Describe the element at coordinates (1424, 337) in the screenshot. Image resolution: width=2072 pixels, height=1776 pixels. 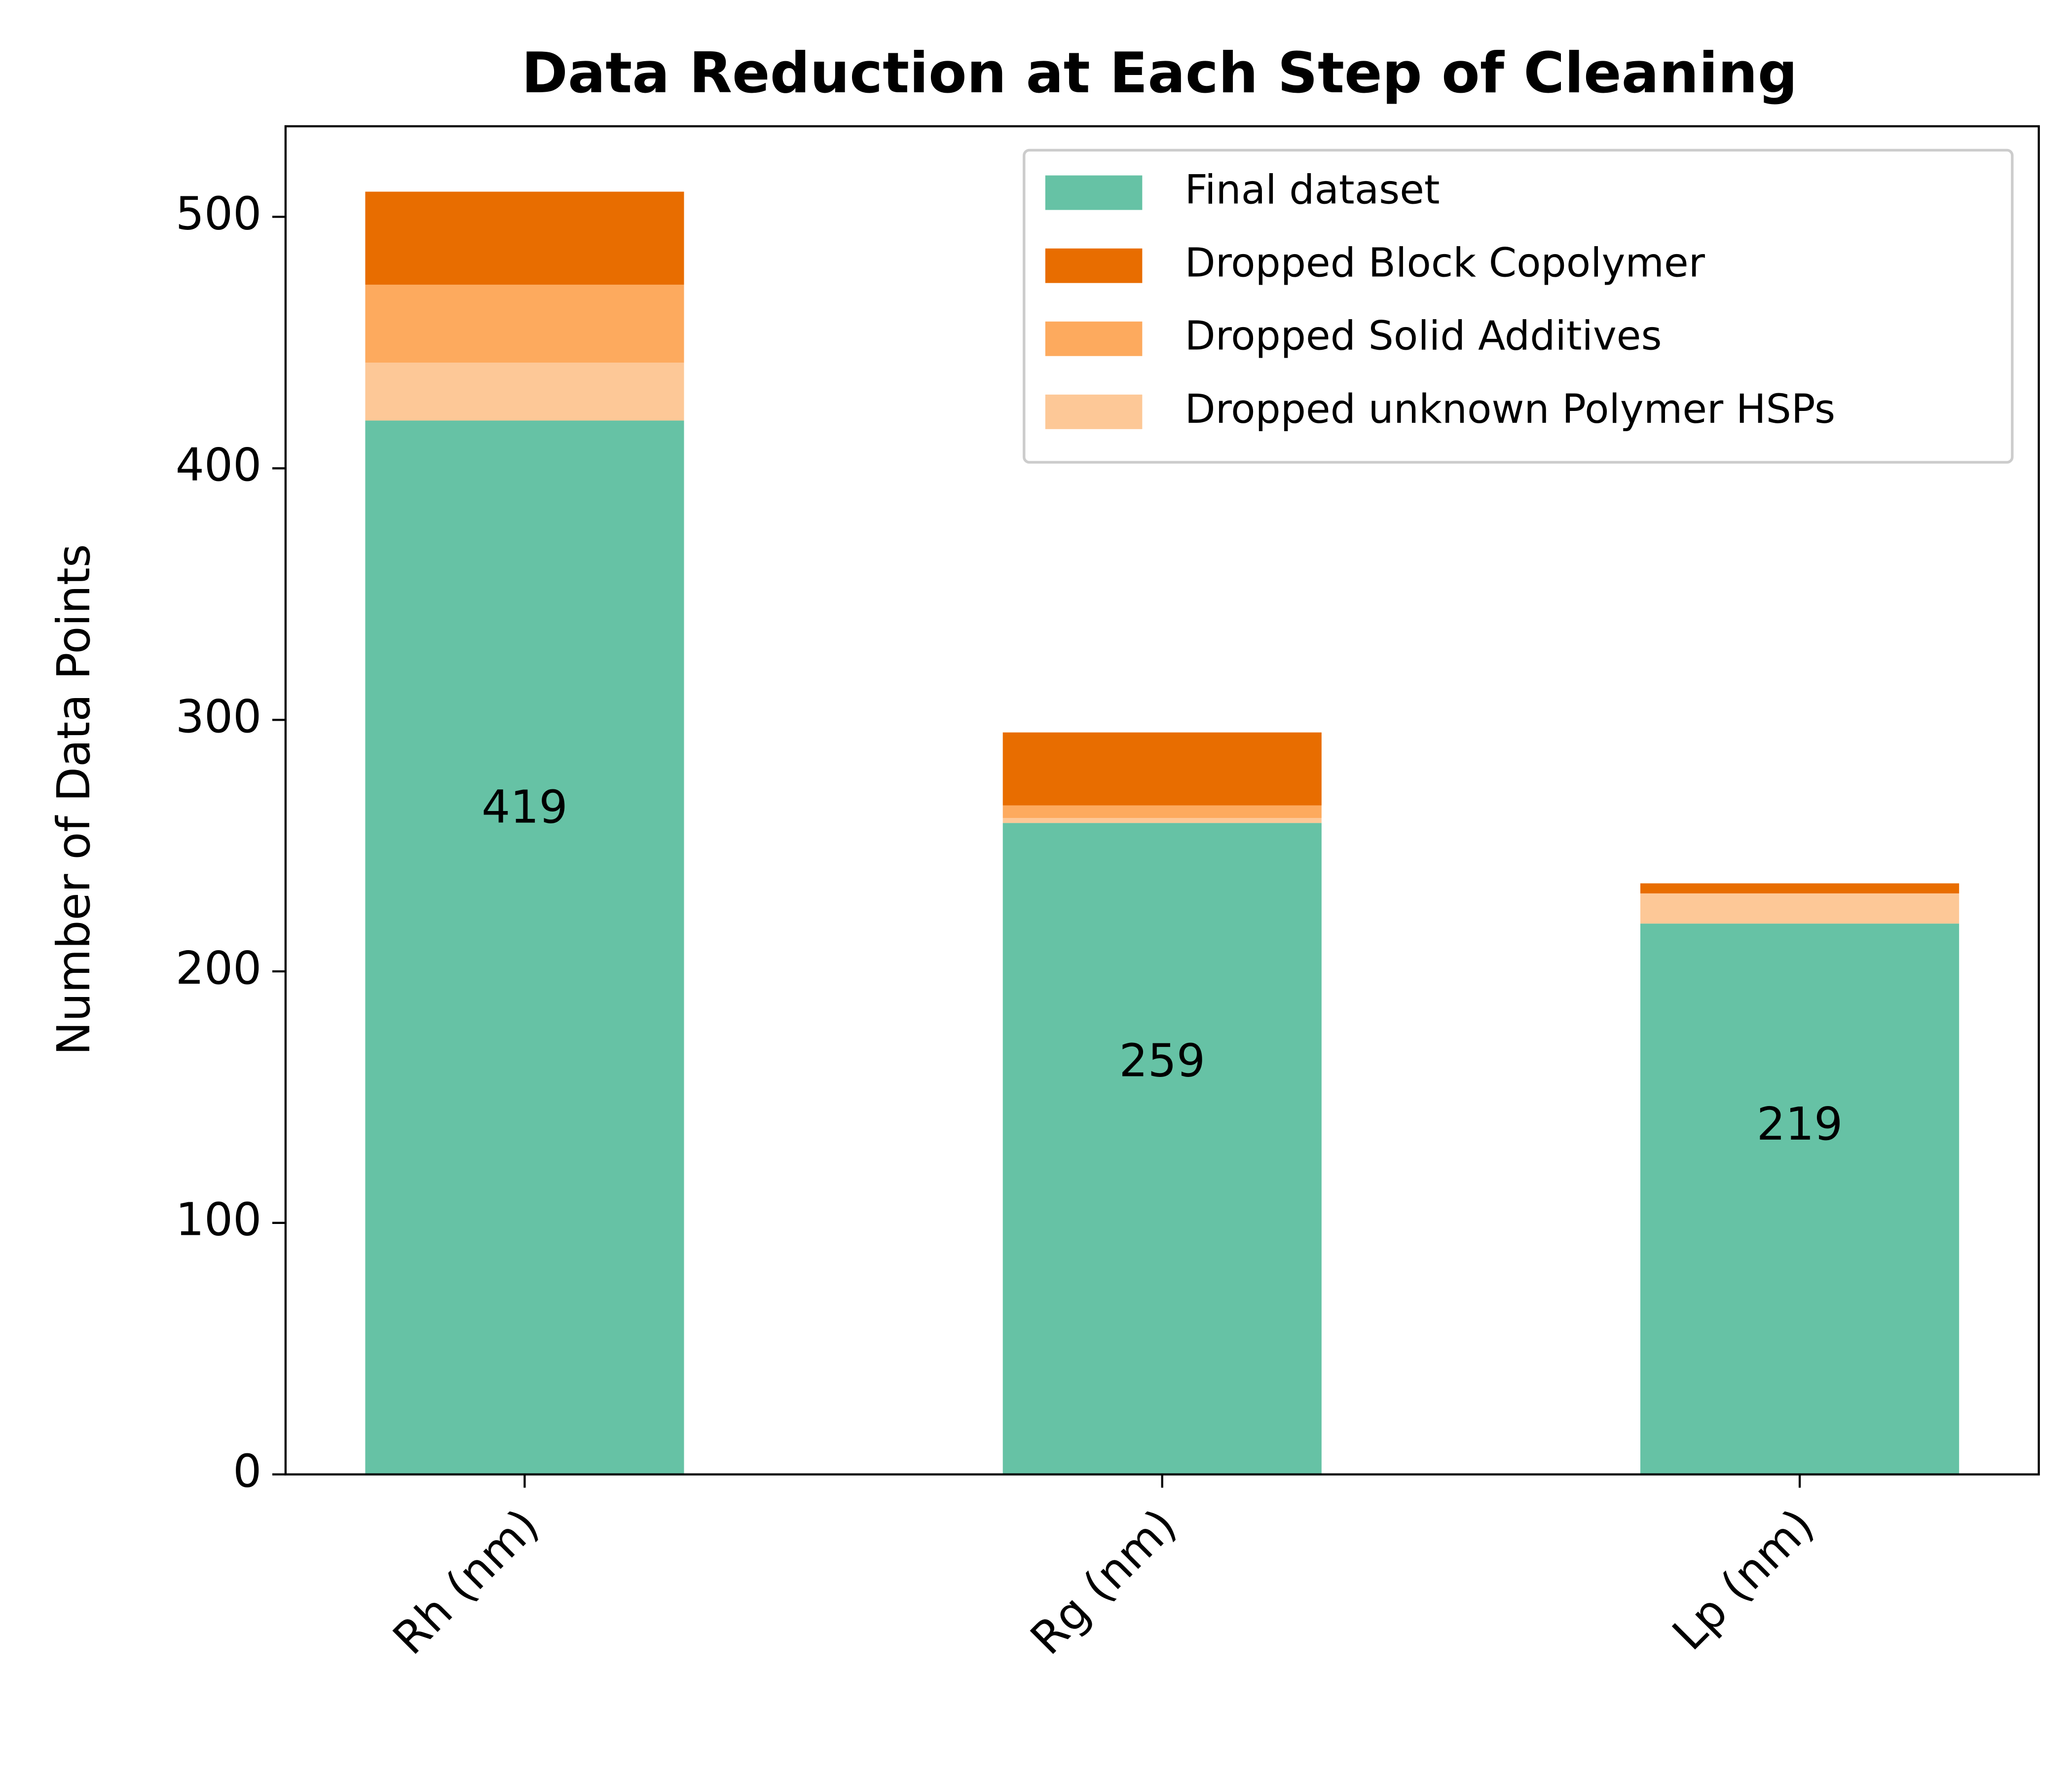
I see `legend-label: Dropped Solid Additives` at that location.